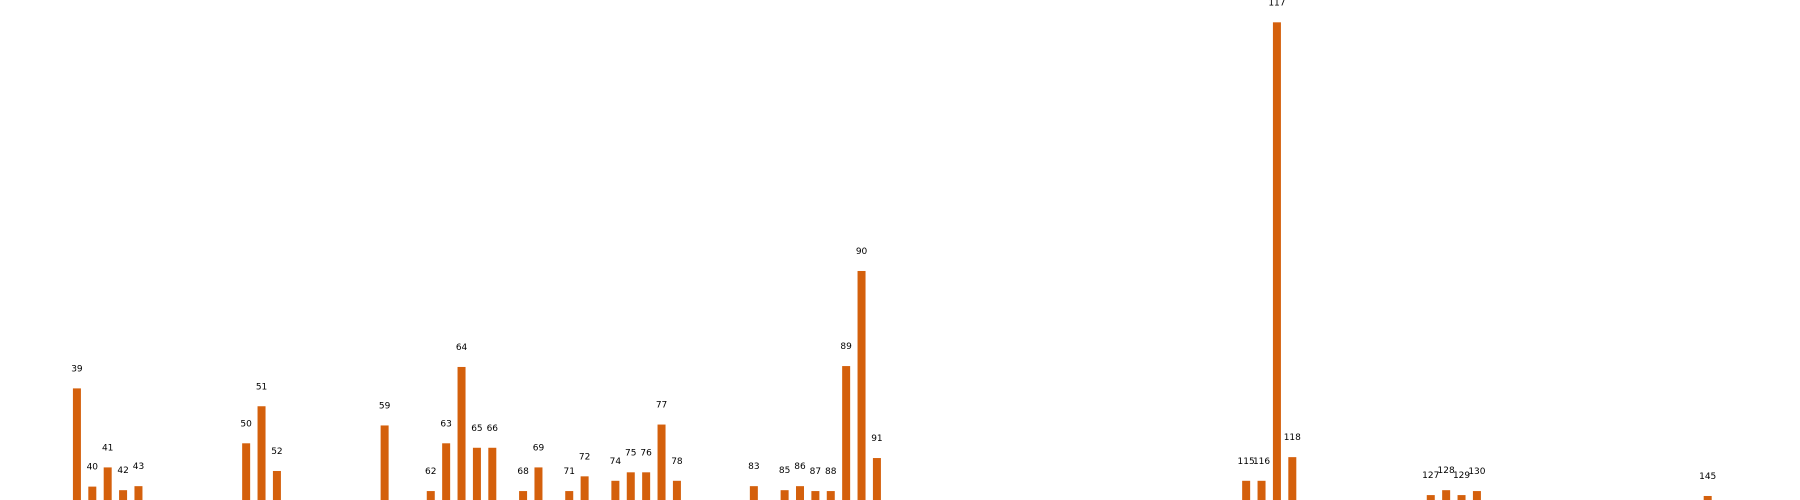 The height and width of the screenshot is (500, 1800). Describe the element at coordinates (1461, 476) in the screenshot. I see `bar-label-129: 129` at that location.